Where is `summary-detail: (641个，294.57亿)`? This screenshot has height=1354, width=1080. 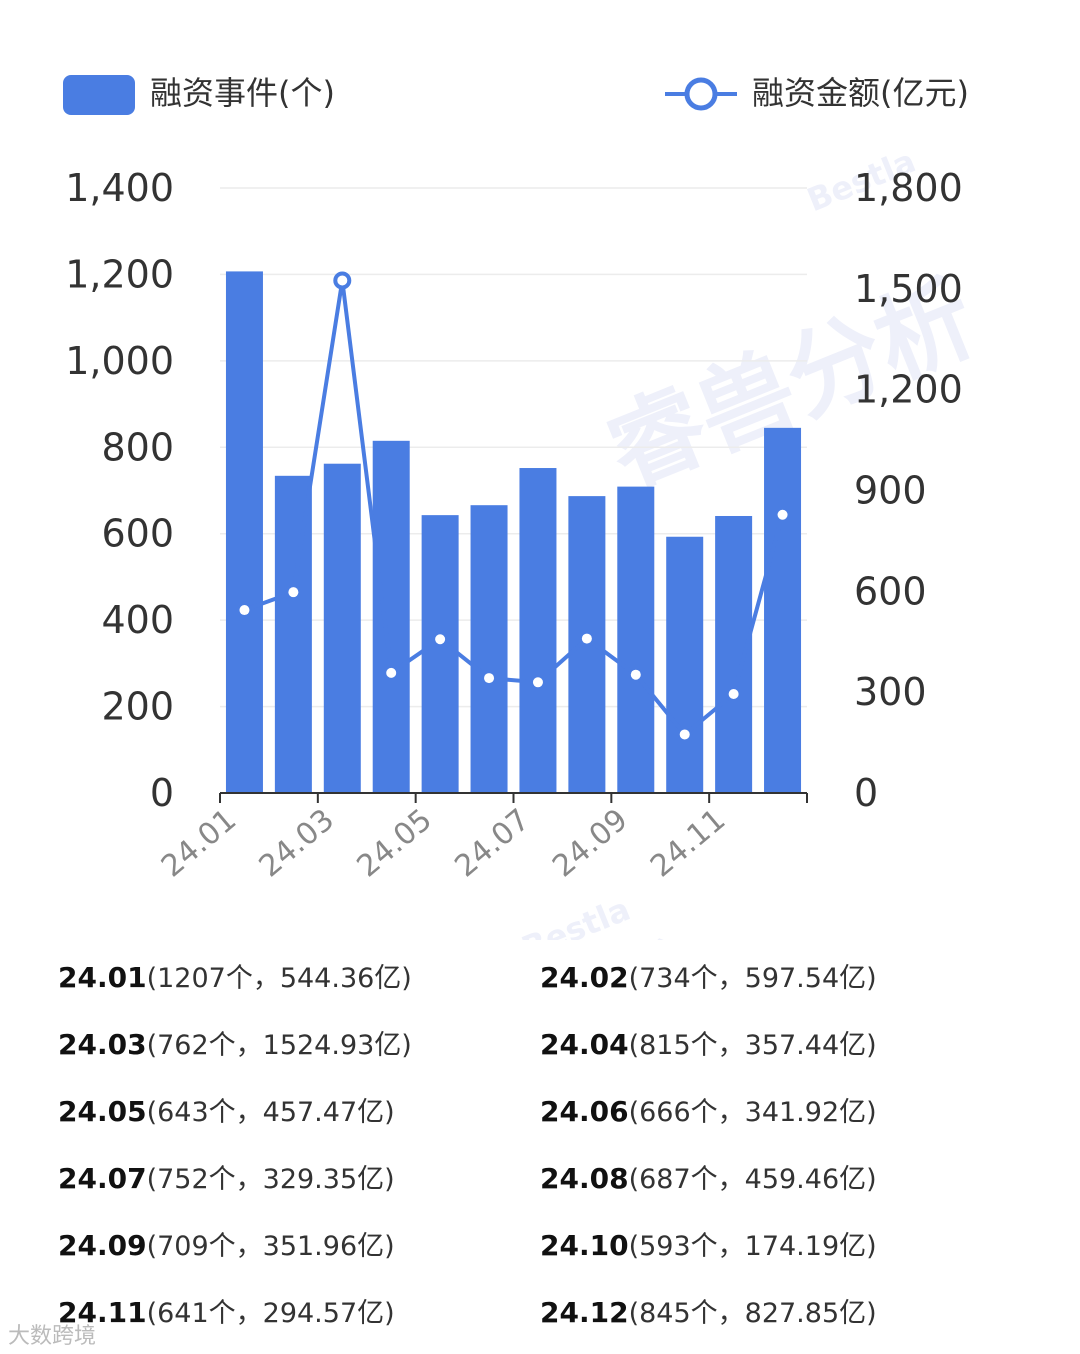 summary-detail: (641个，294.57亿) is located at coordinates (270, 1313).